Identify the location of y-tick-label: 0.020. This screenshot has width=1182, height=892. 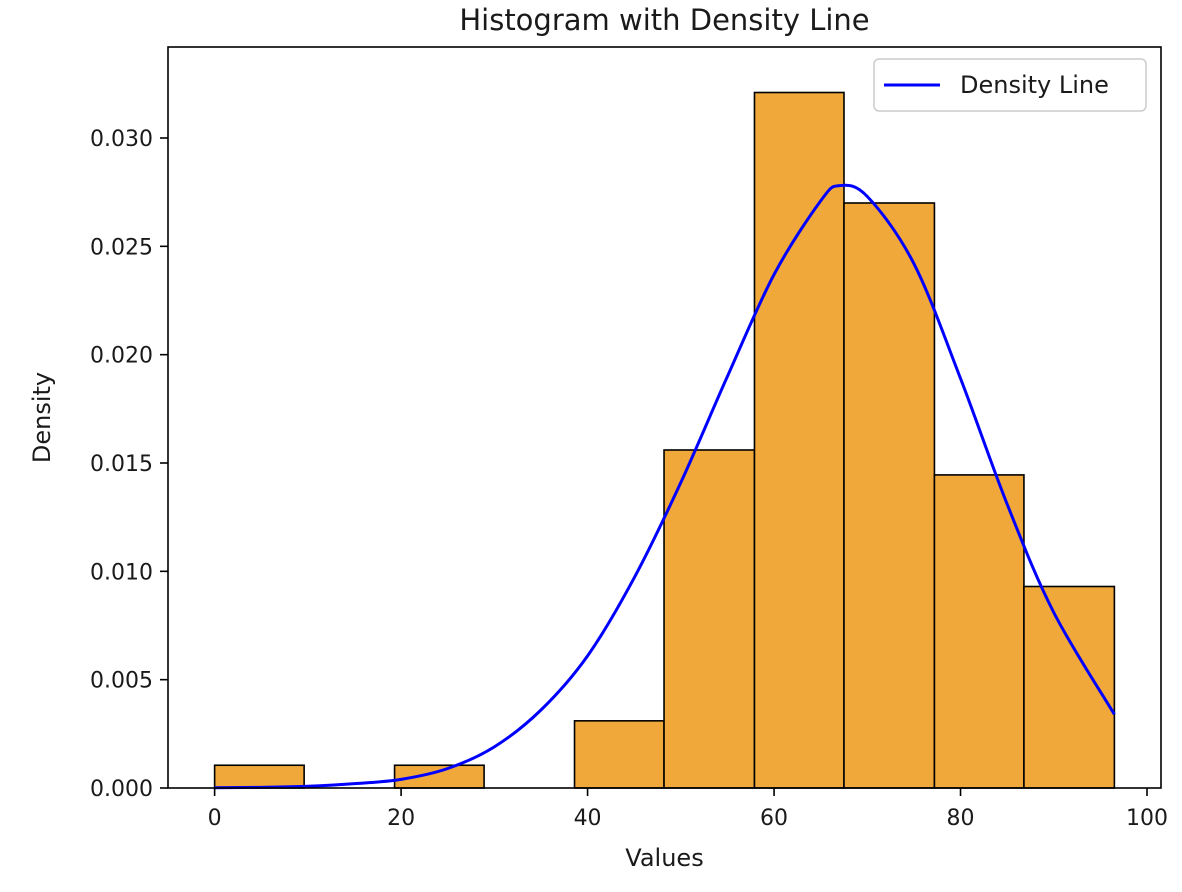
(121, 356).